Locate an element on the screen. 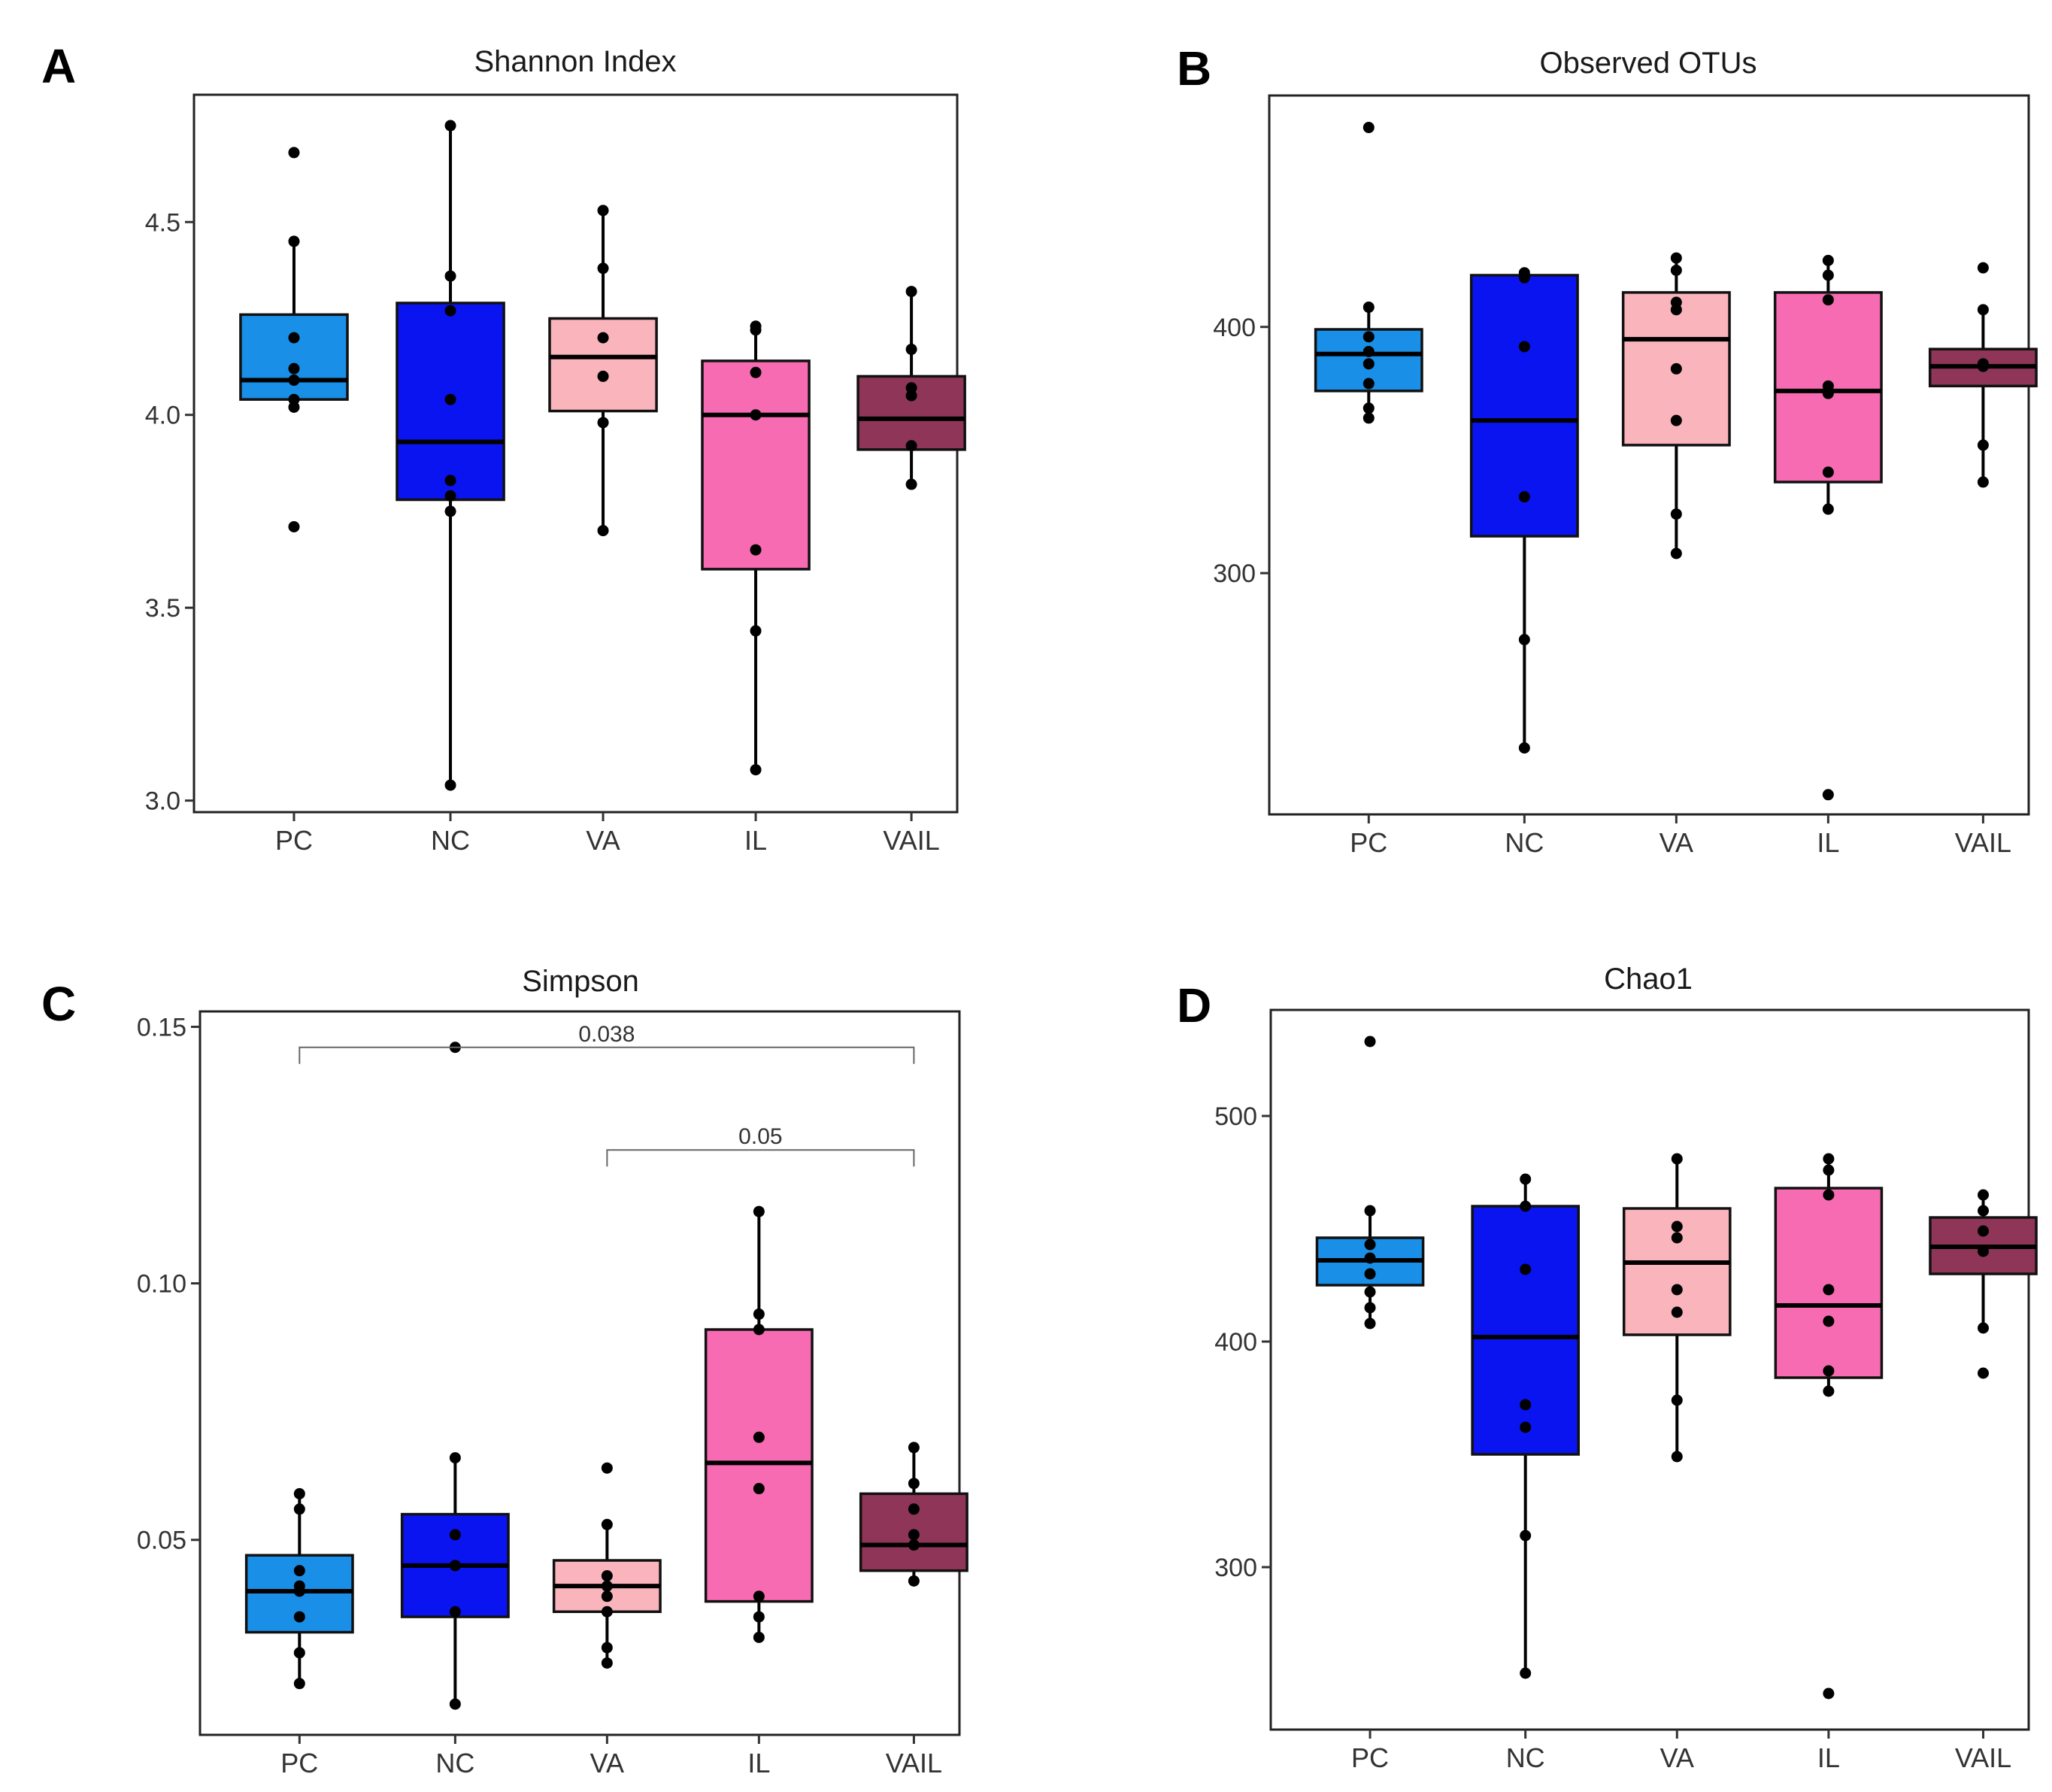 The height and width of the screenshot is (1792, 2052). p-value-label: 0.05 is located at coordinates (760, 1136).